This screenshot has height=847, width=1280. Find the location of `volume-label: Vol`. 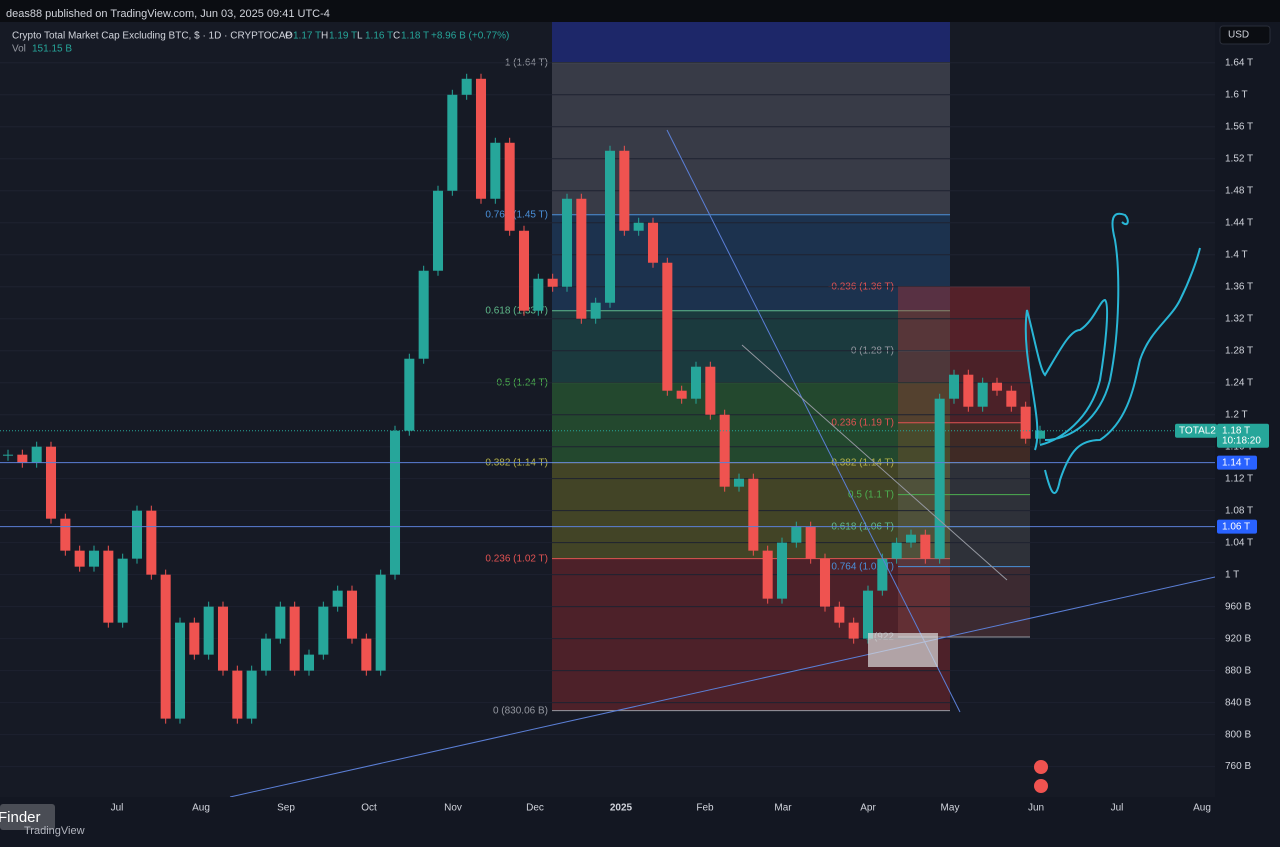

volume-label: Vol is located at coordinates (19, 49).